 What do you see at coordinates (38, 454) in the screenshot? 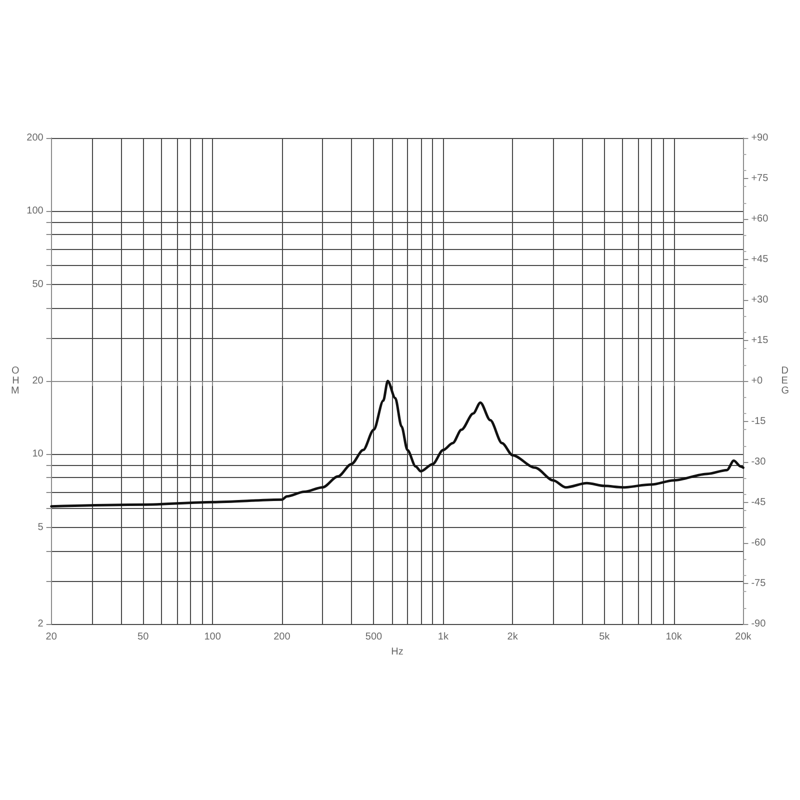
I see `y-tick-label: 10` at bounding box center [38, 454].